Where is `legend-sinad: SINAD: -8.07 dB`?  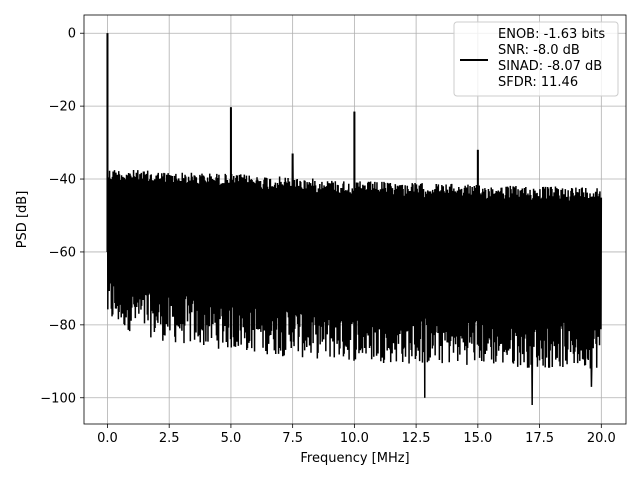
legend-sinad: SINAD: -8.07 dB is located at coordinates (550, 66).